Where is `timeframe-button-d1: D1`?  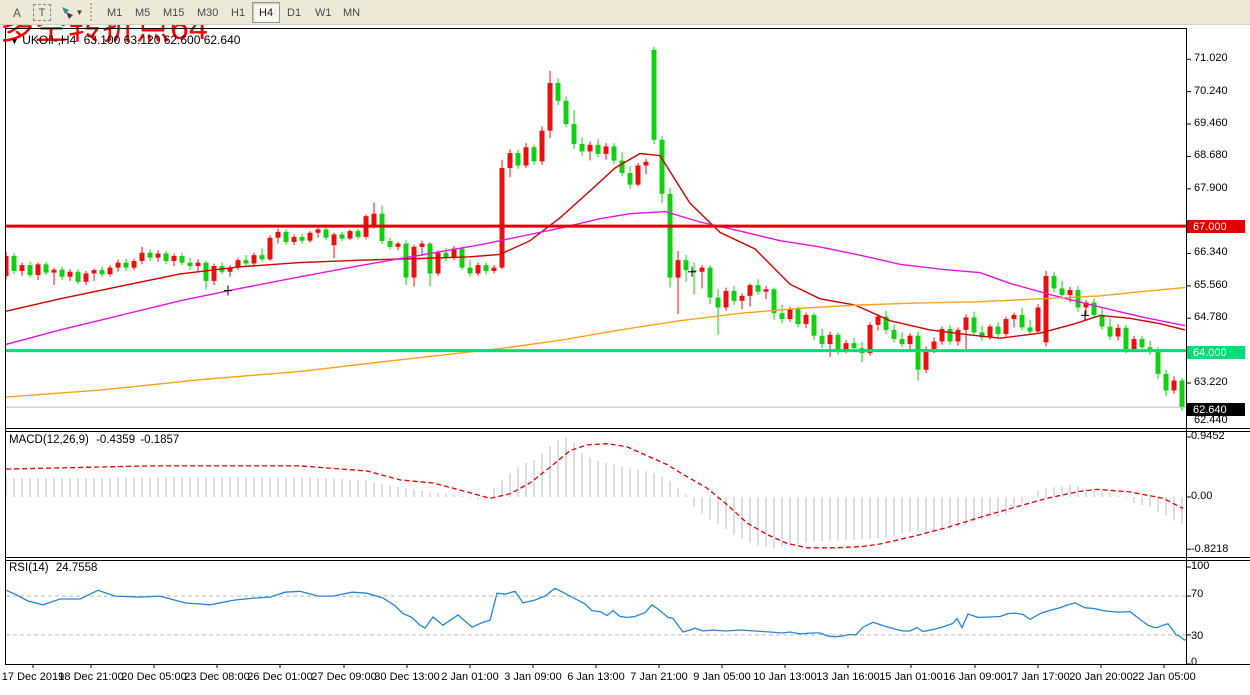 timeframe-button-d1: D1 is located at coordinates (294, 12).